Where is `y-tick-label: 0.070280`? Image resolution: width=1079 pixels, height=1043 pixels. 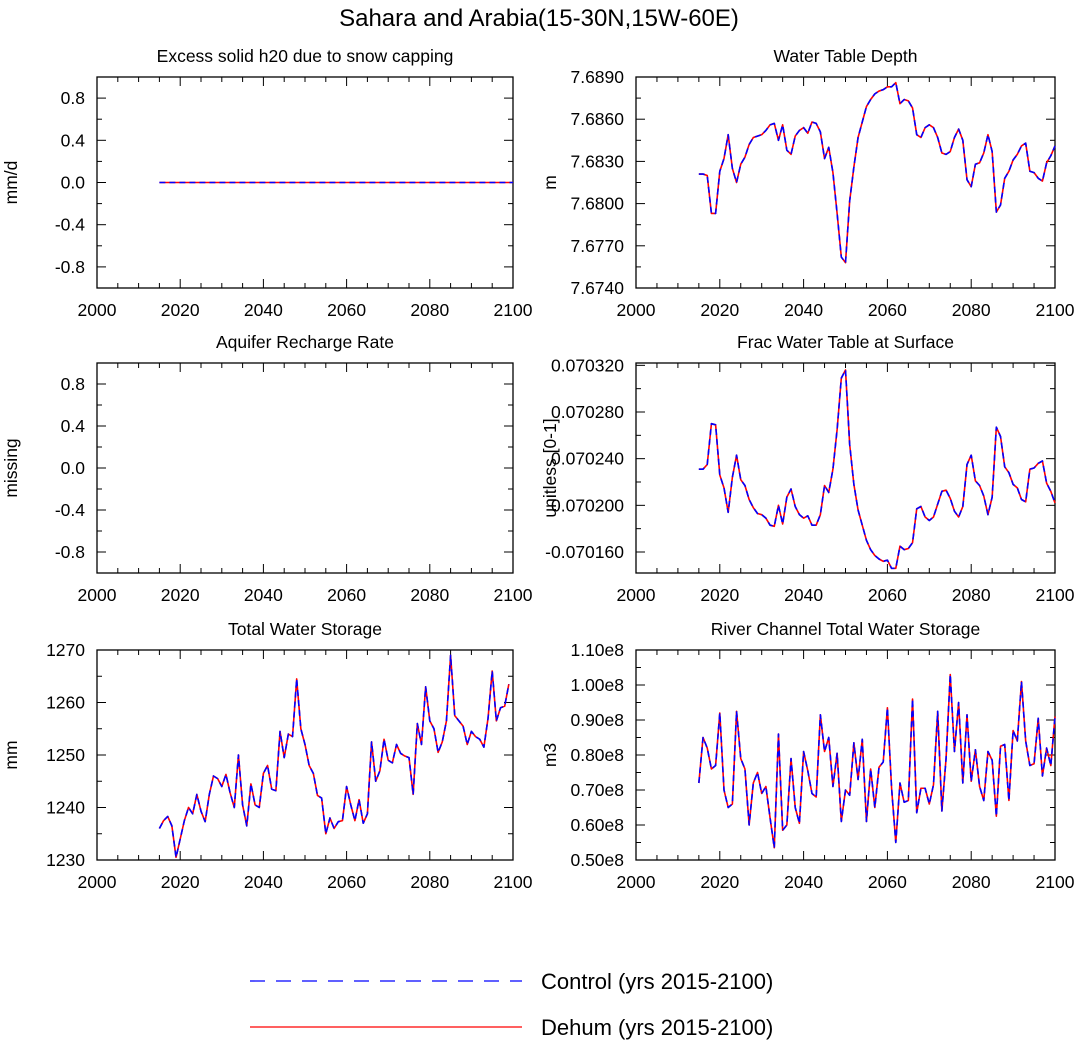
y-tick-label: 0.070280 is located at coordinates (587, 412).